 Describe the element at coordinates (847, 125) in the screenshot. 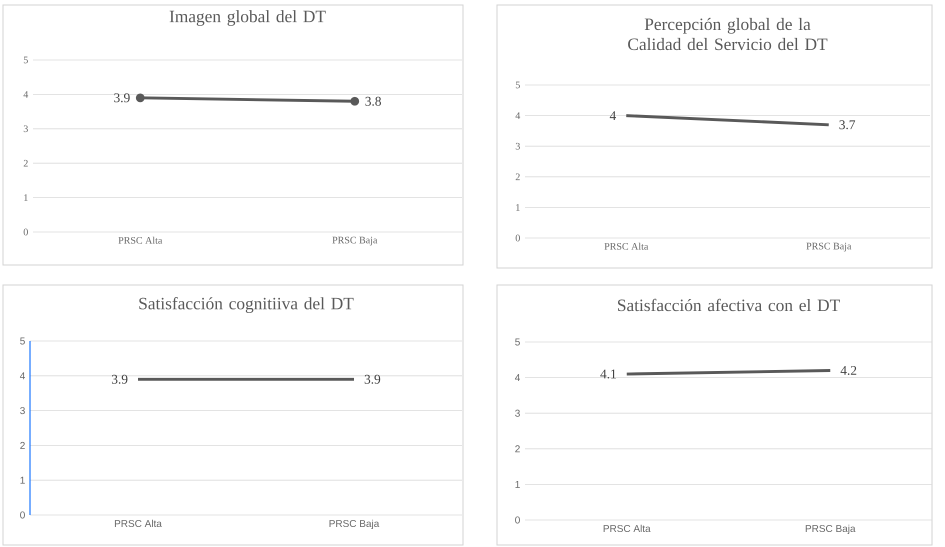

I see `data-label: 3.7` at that location.